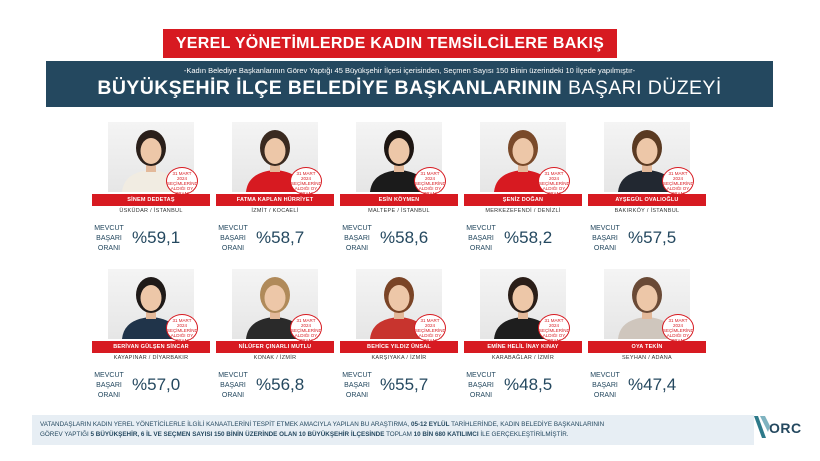  What do you see at coordinates (523, 358) in the screenshot?
I see `mayor-location: KARABAĞLAR / İZMİR` at bounding box center [523, 358].